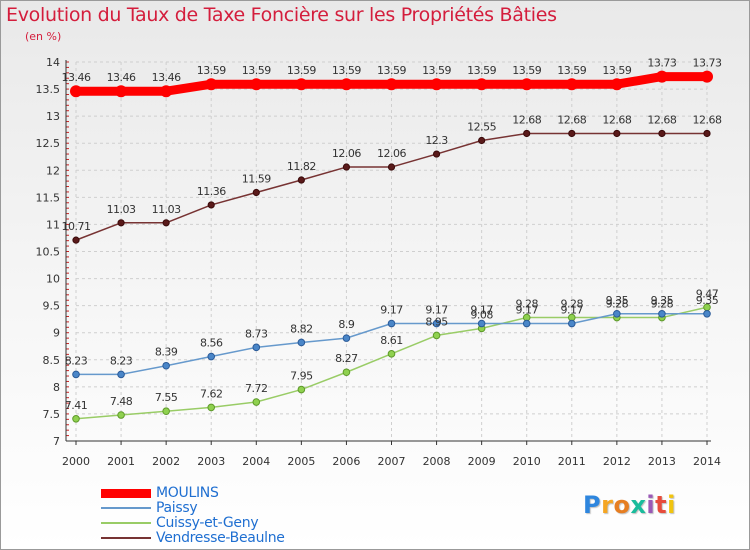 The image size is (750, 550). I want to click on legend-label-moulins: MOULINS, so click(187, 493).